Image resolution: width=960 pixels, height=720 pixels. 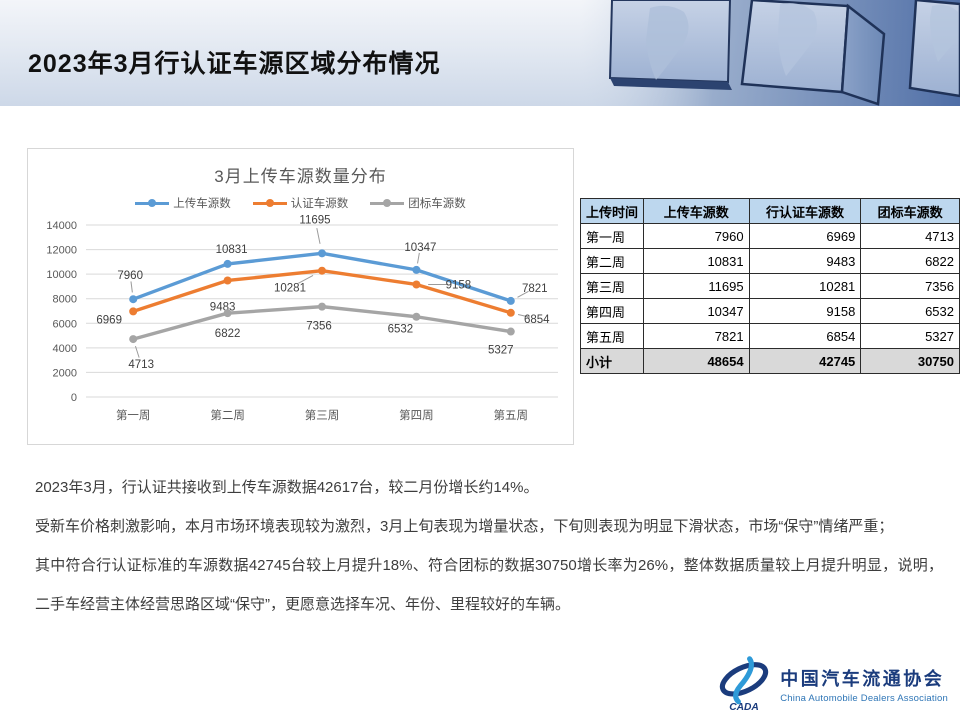 I want to click on x-tick-label: 第四周, so click(x=416, y=415).